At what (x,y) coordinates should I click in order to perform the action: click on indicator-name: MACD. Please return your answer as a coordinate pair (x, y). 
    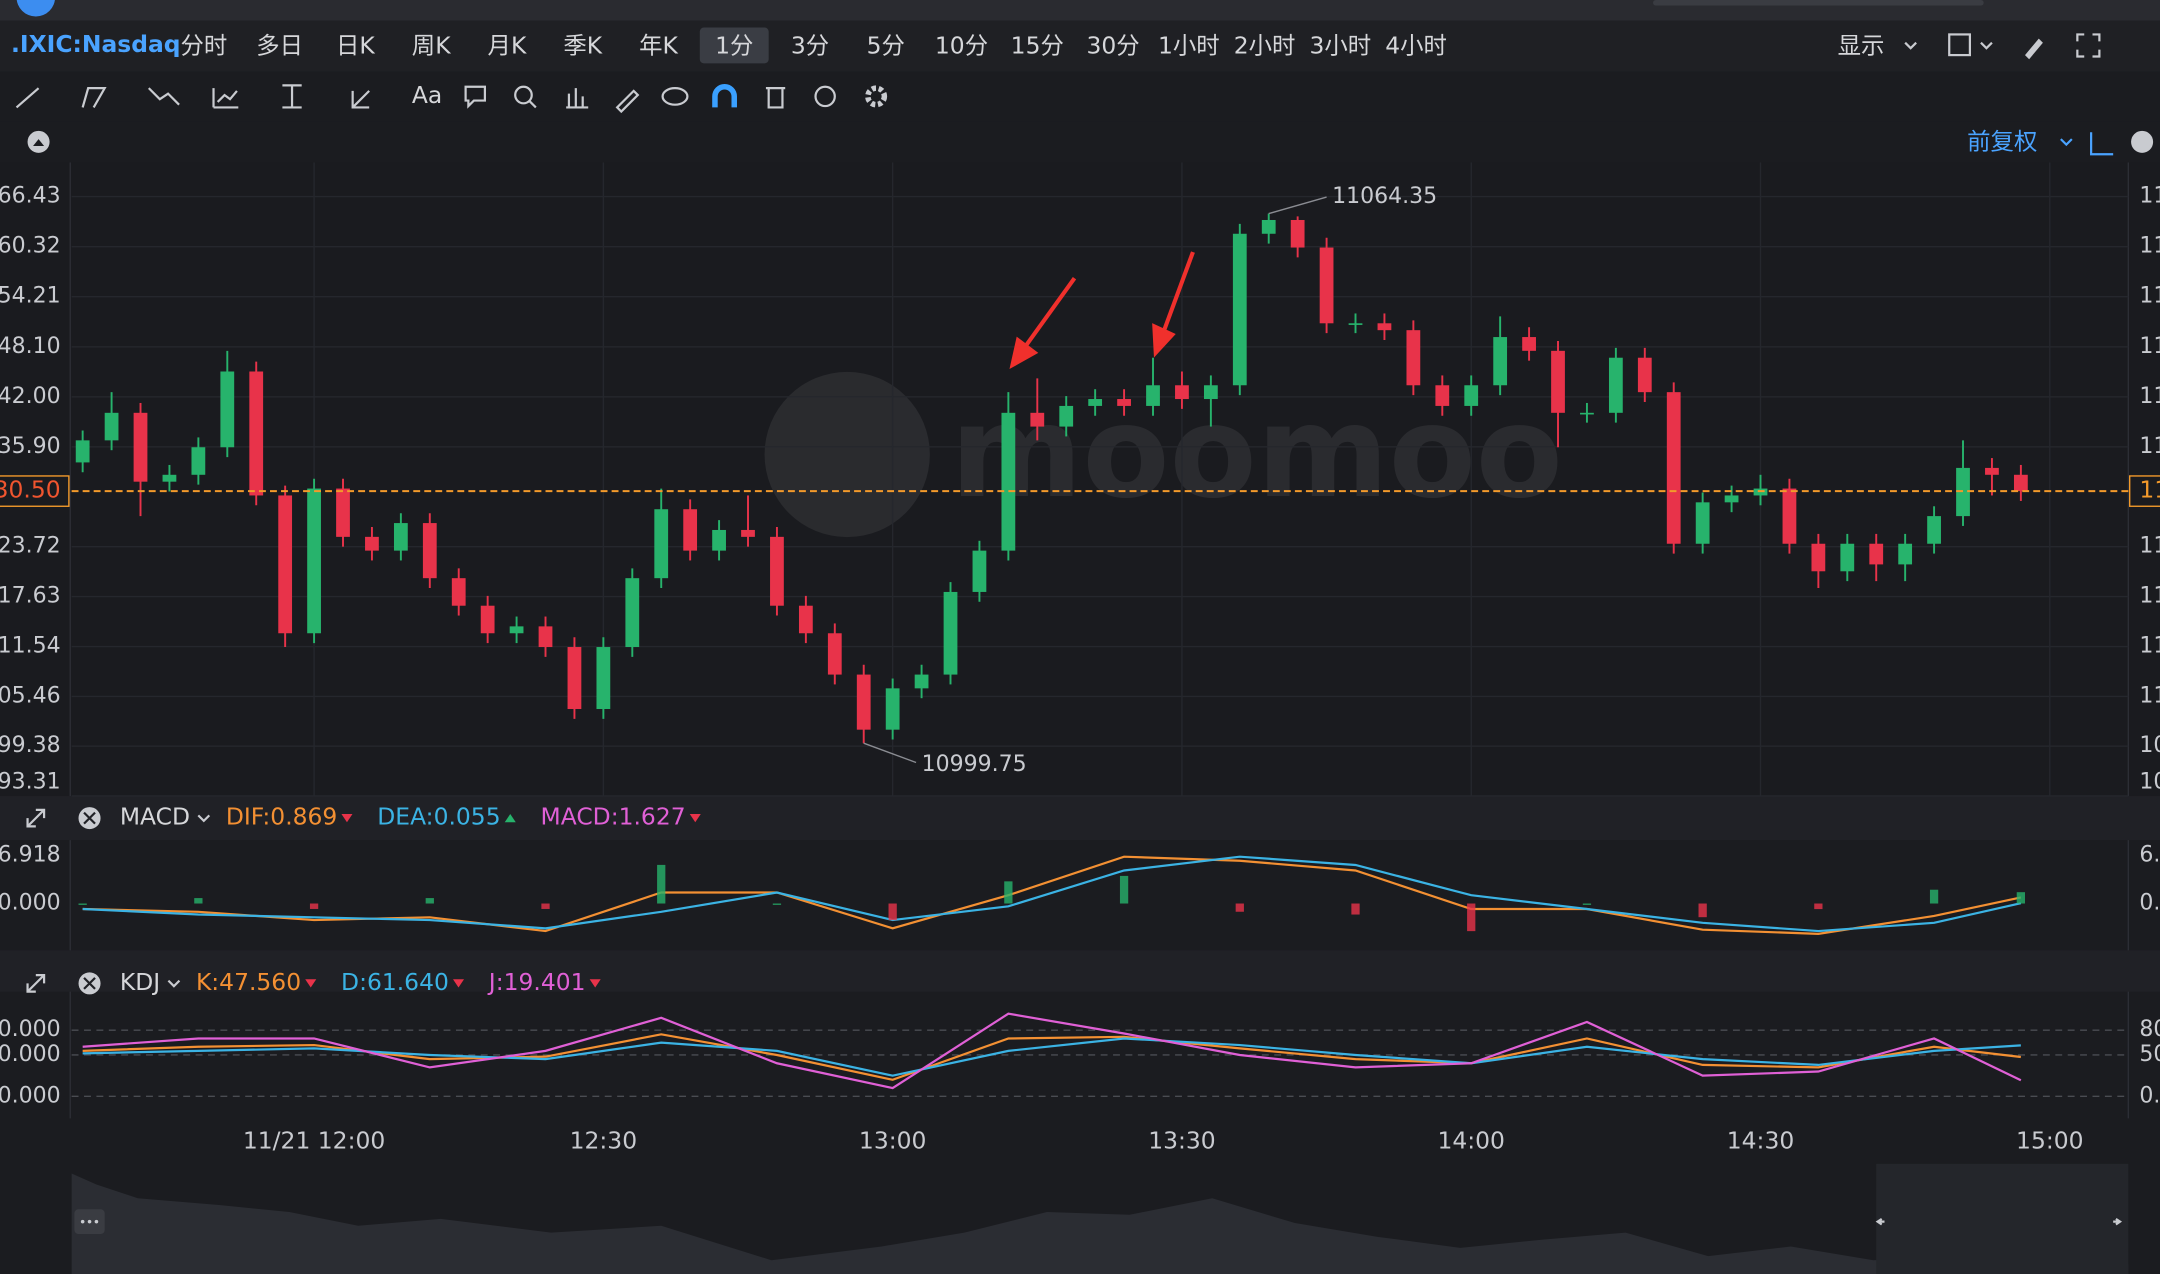
    Looking at the image, I should click on (155, 817).